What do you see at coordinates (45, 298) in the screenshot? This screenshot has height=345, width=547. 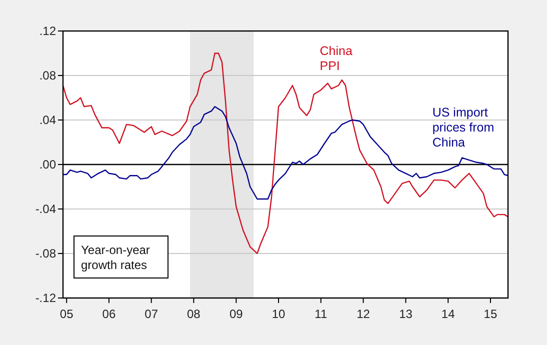 I see `y-tick-label: -.12` at bounding box center [45, 298].